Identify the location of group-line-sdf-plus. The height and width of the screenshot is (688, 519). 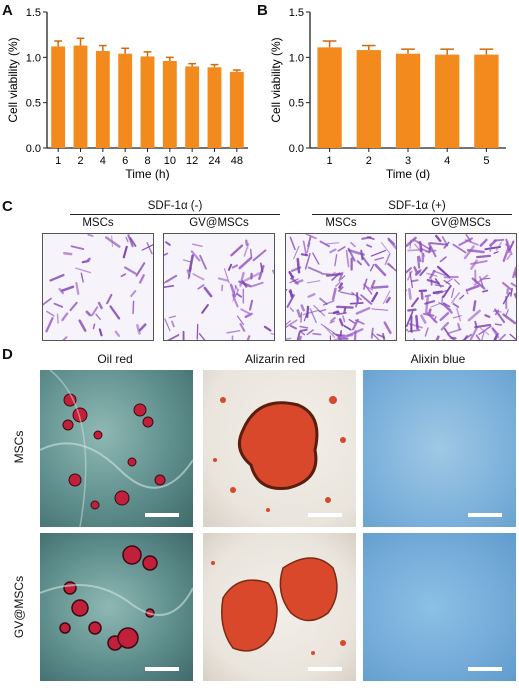
(412, 214).